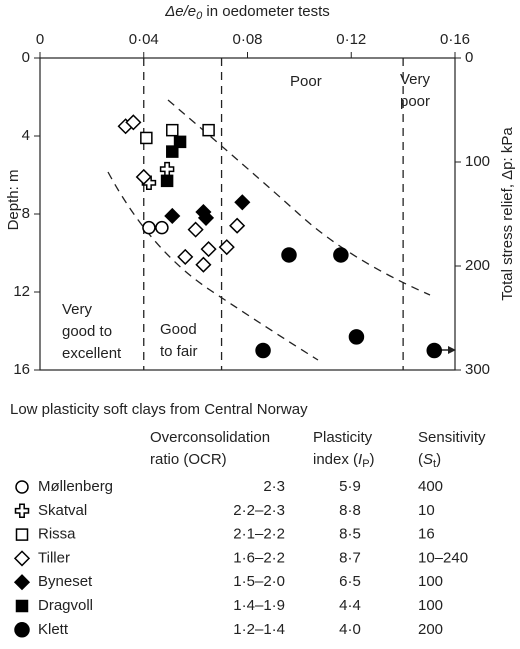  What do you see at coordinates (13, 200) in the screenshot?
I see `y-axis-label: Depth: m` at bounding box center [13, 200].